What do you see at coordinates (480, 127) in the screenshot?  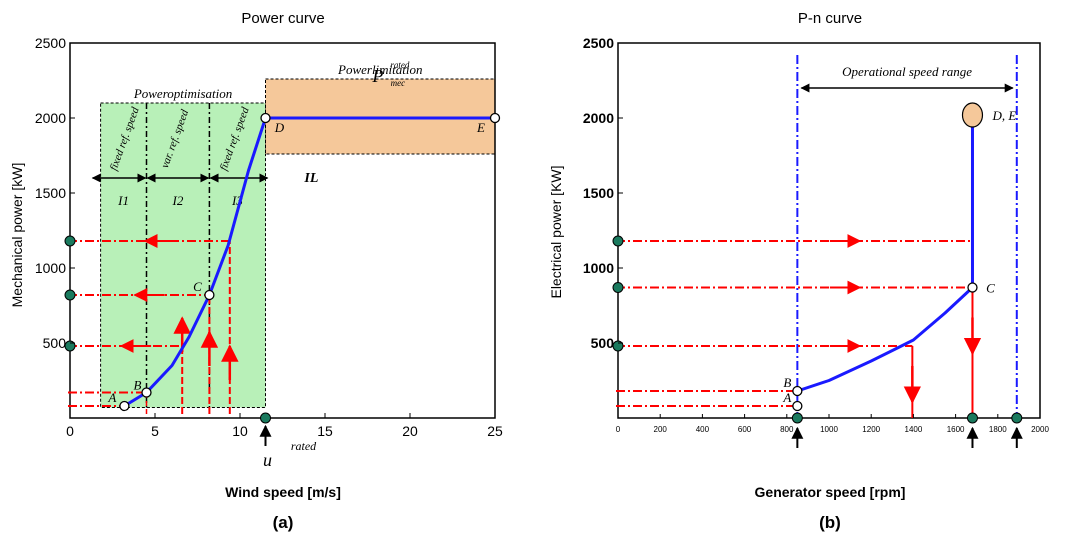 I see `point-label-e: E` at bounding box center [480, 127].